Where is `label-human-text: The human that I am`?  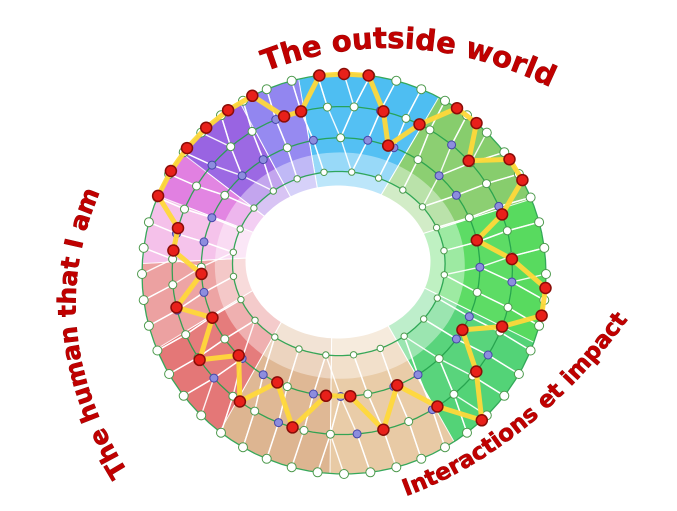 label-human-text: The human that I am is located at coordinates (92, 333).